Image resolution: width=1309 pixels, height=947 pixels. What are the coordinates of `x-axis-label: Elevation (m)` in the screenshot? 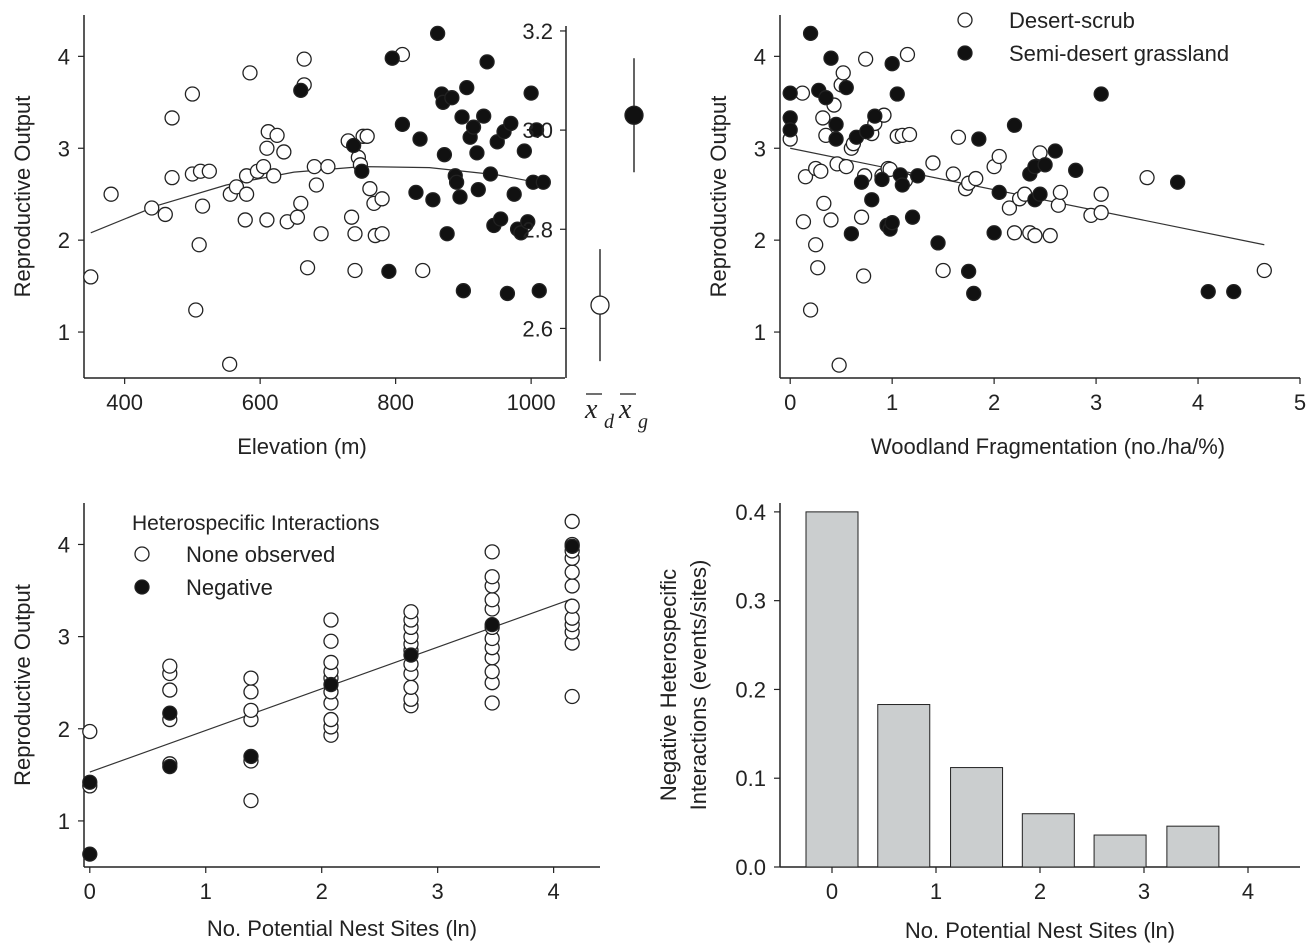 It's located at (302, 446).